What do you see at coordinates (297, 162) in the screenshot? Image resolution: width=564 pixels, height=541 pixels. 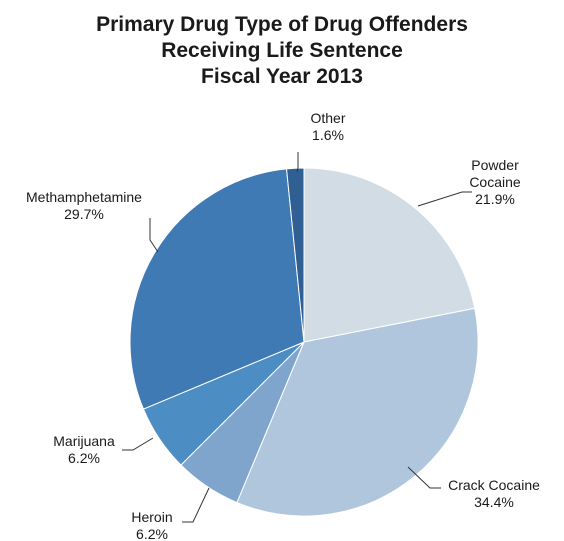 I see `leader-line-other` at bounding box center [297, 162].